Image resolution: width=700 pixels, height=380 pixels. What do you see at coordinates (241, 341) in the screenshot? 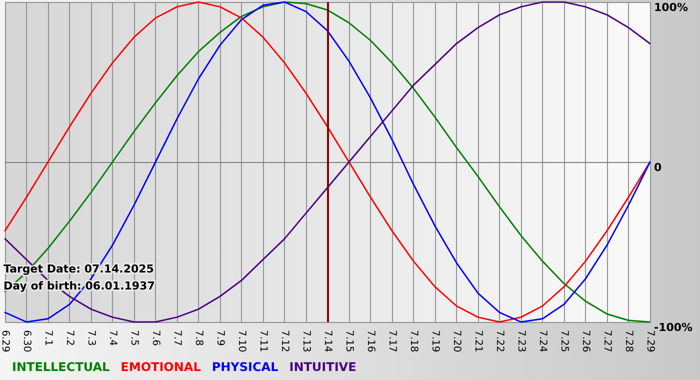
I see `x-tick-label: 7.10` at bounding box center [241, 341].